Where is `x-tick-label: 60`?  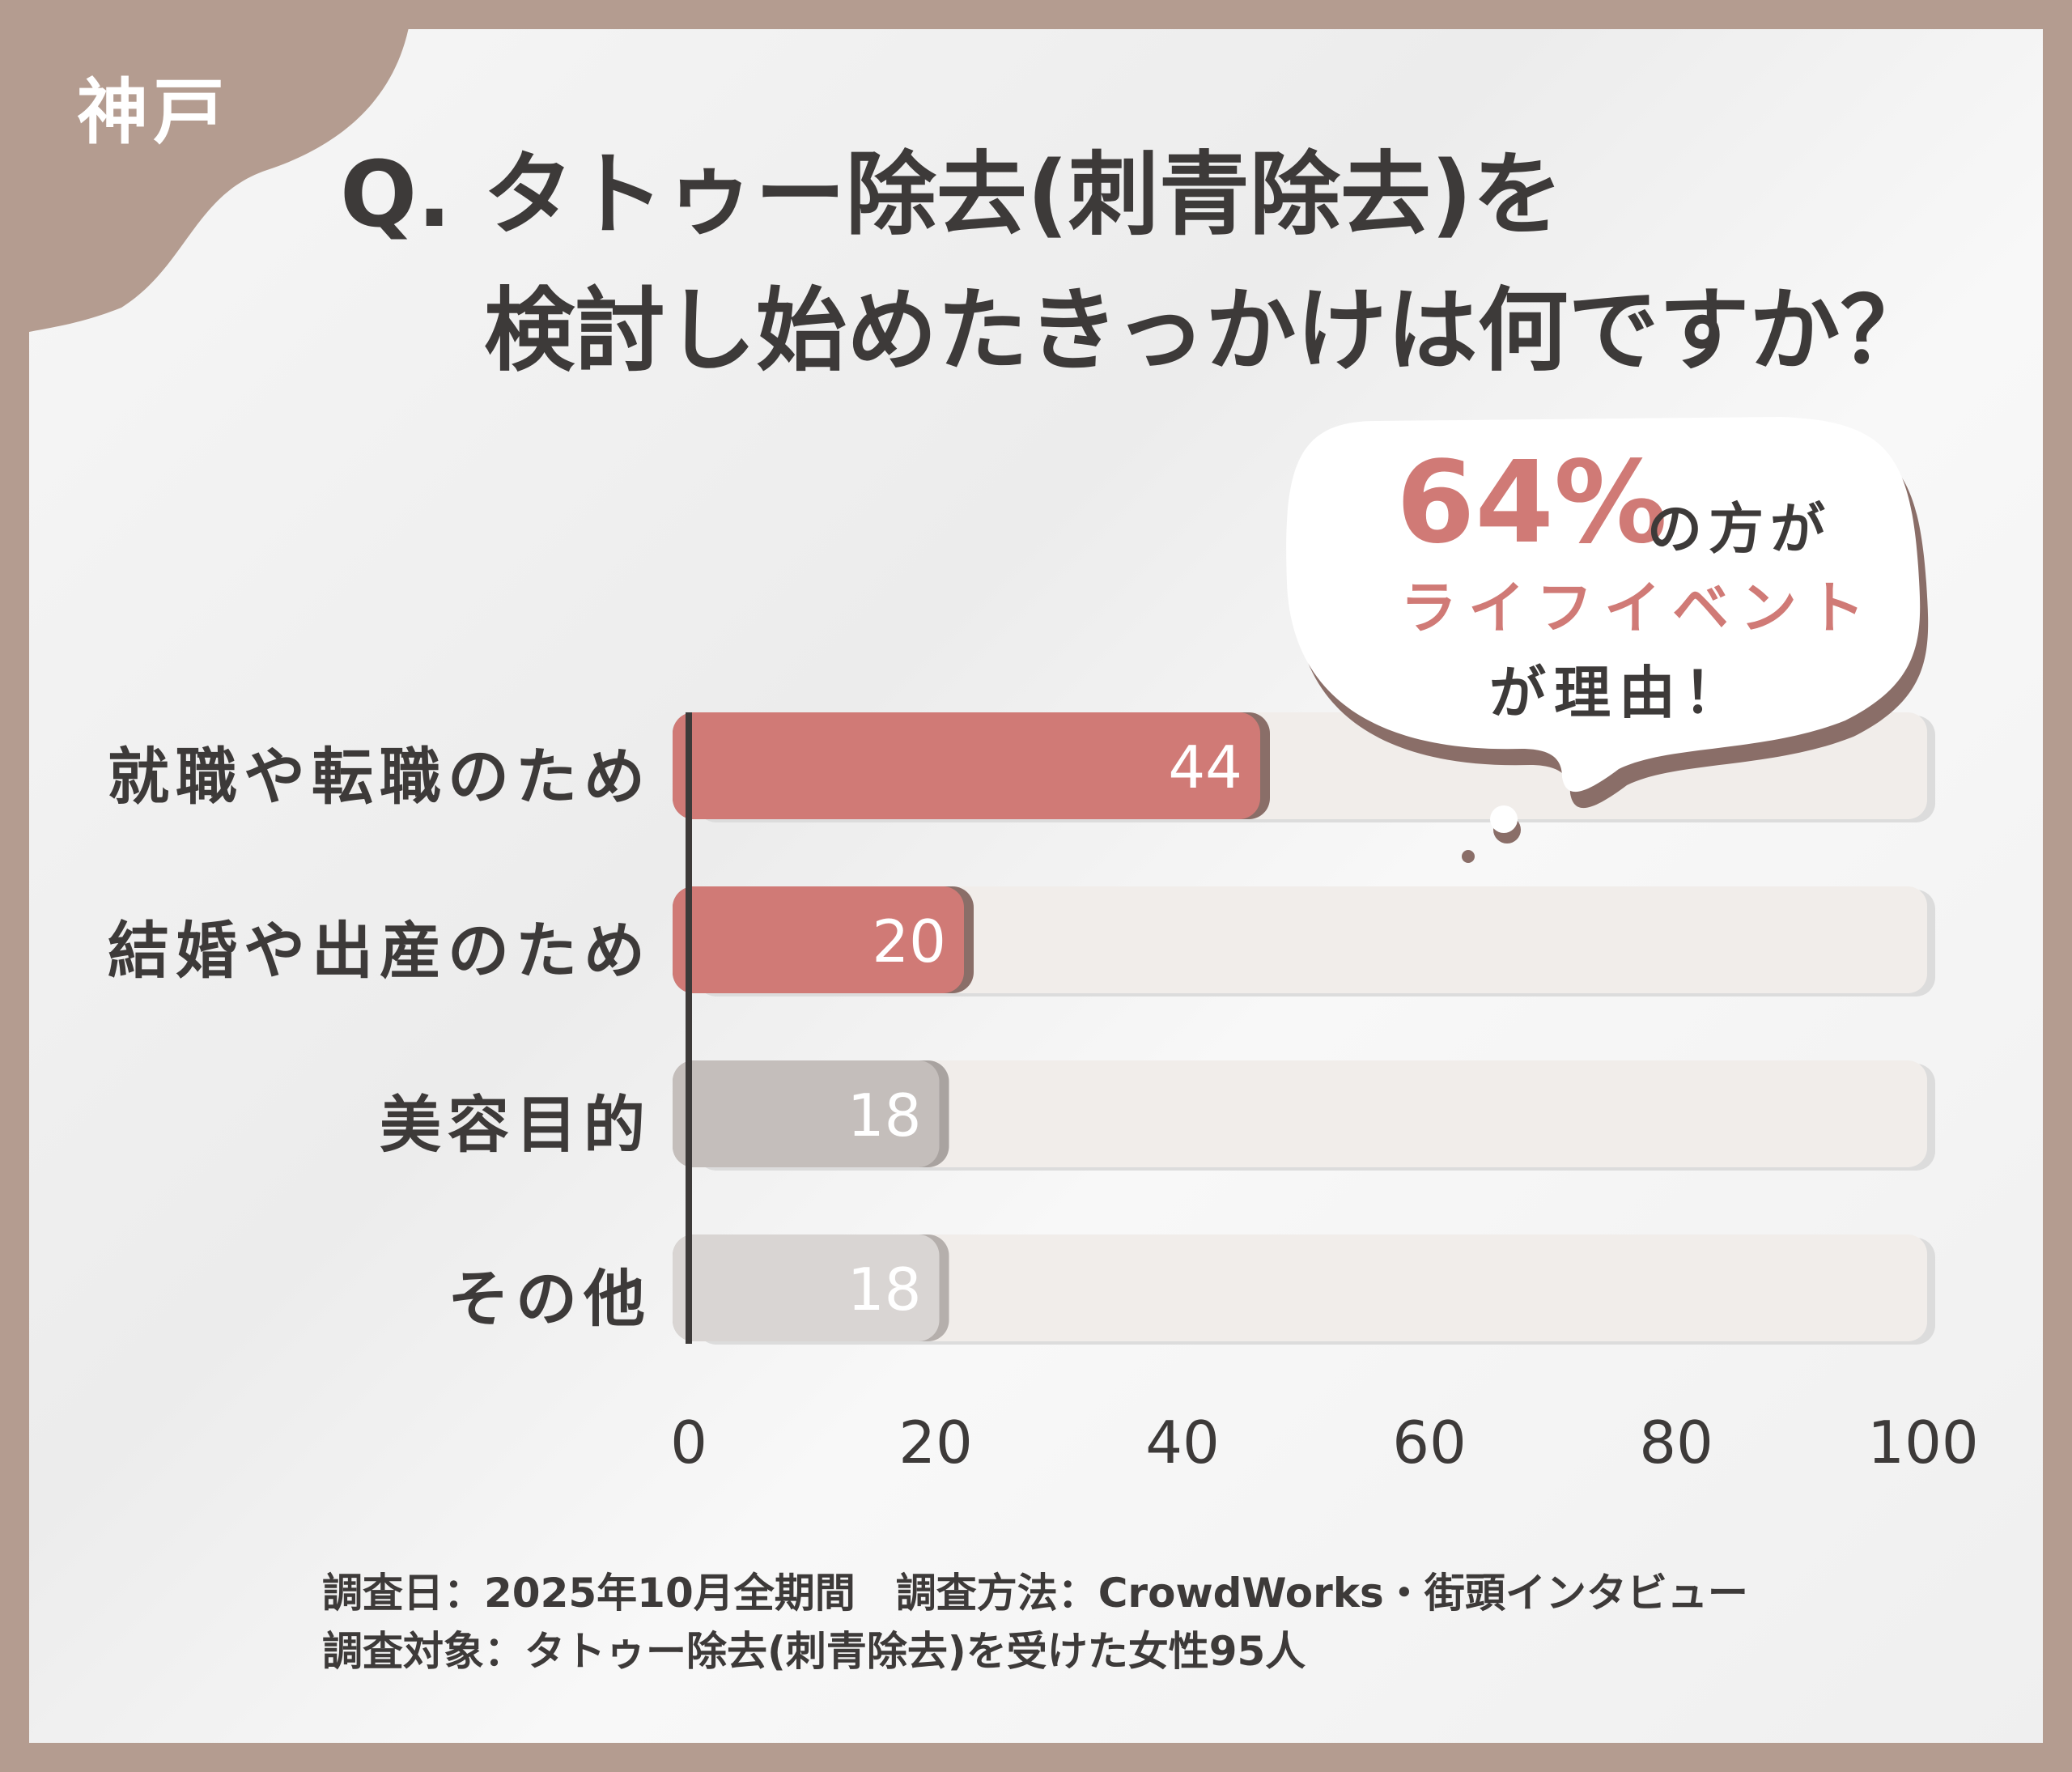 x-tick-label: 60 is located at coordinates (1429, 1443).